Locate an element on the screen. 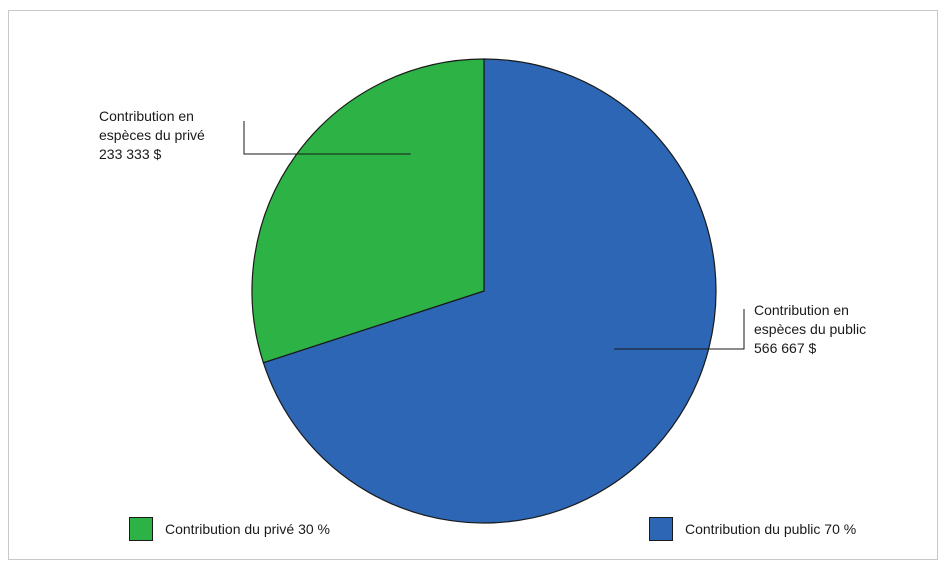 This screenshot has width=946, height=565. callout-public-value: 566 667 $ is located at coordinates (785, 348).